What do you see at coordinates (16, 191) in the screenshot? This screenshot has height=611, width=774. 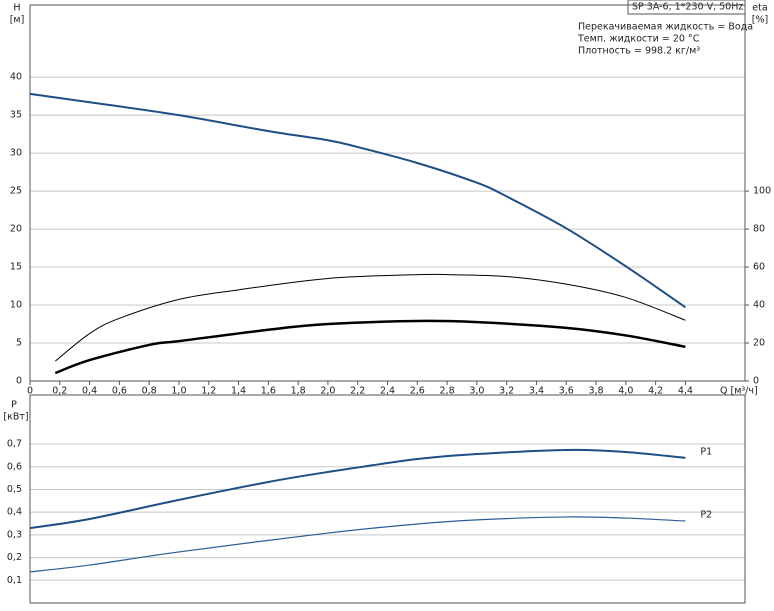 I see `y-tick-label: 25` at bounding box center [16, 191].